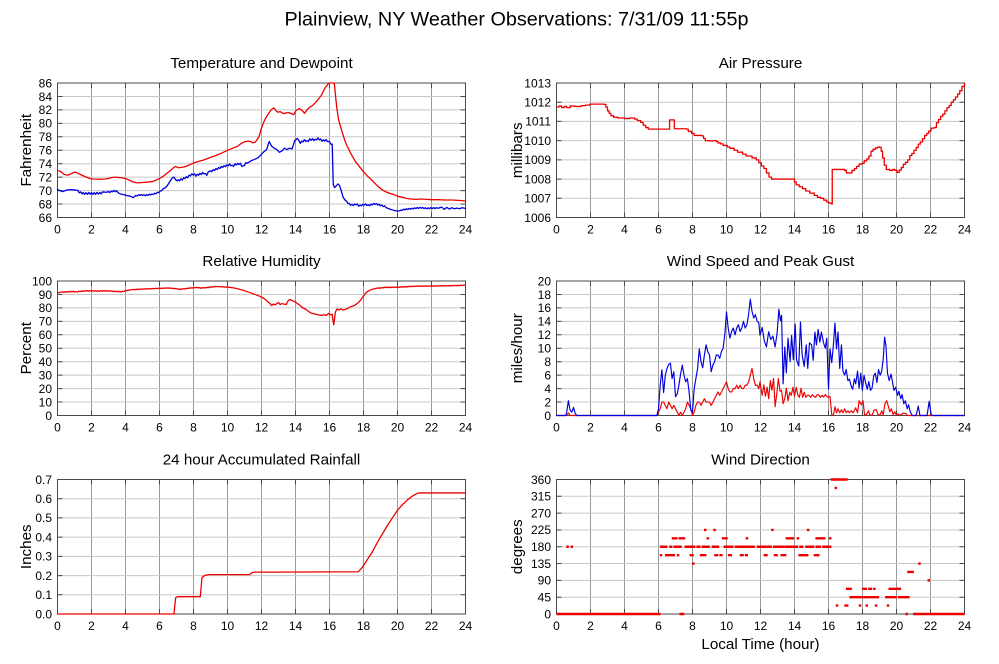 The image size is (999, 664). I want to click on svg-text: 225, so click(541, 530).